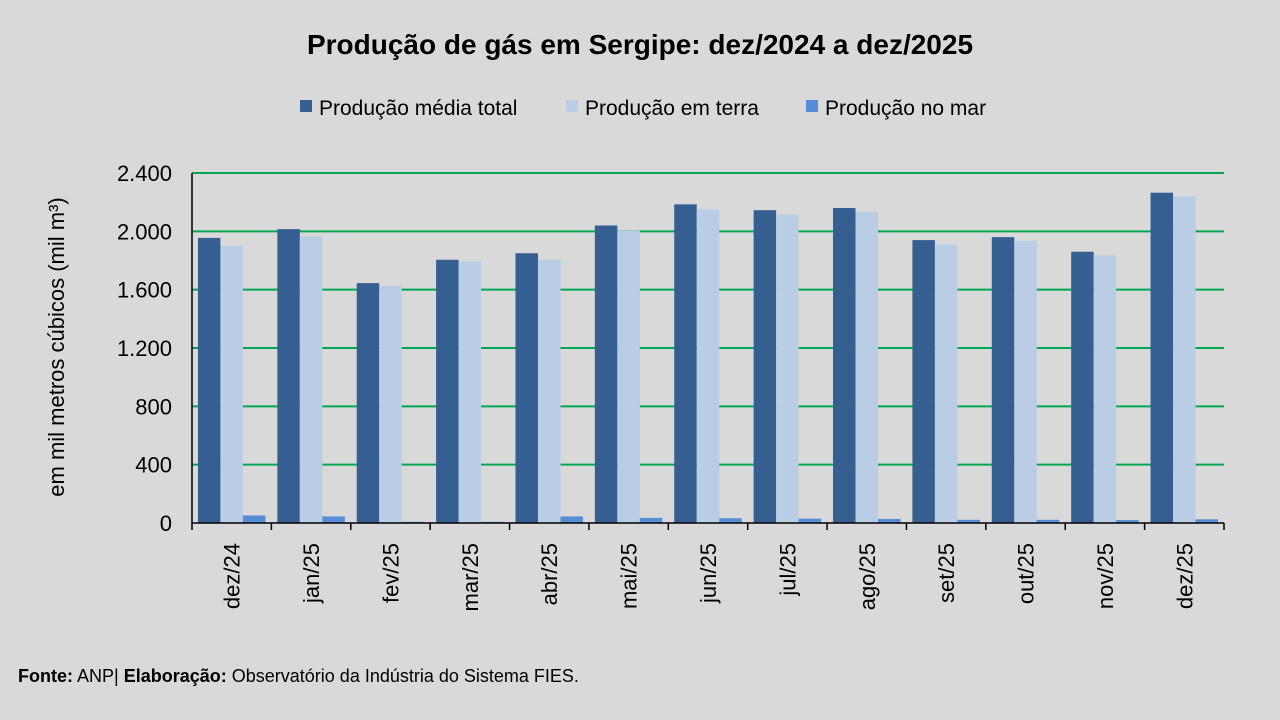 This screenshot has width=1280, height=720. I want to click on x-tick-label: mar/25, so click(470, 577).